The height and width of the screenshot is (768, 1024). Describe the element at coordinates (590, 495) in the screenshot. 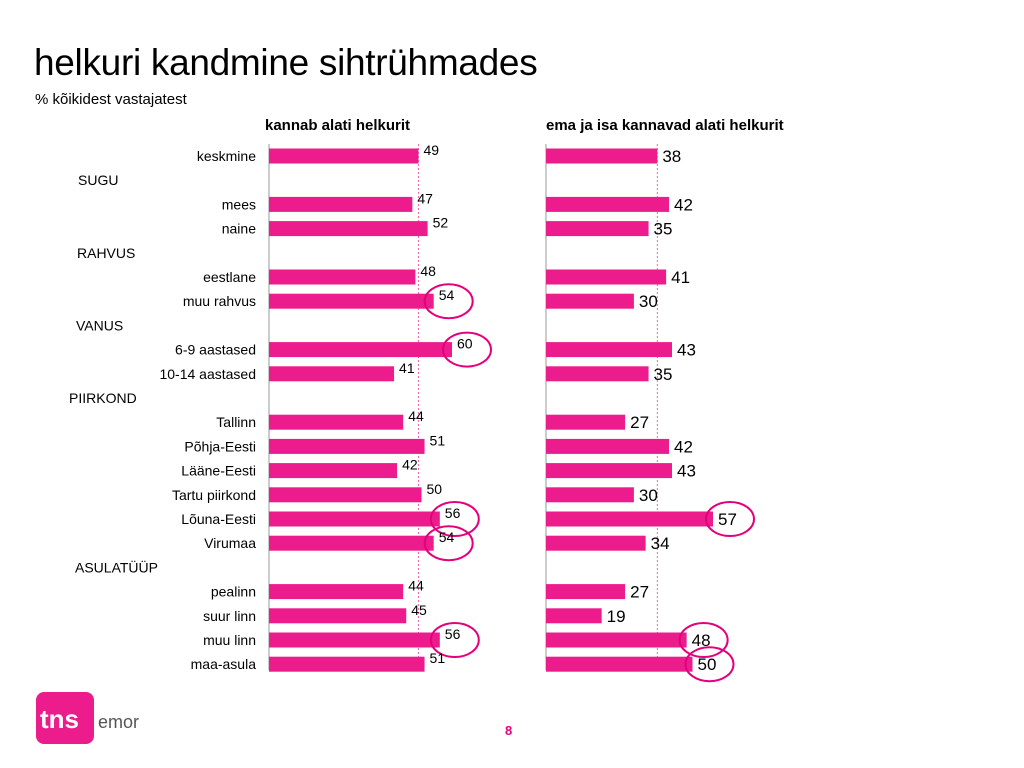

I see `chart2-bar-tartu-piirkond` at that location.